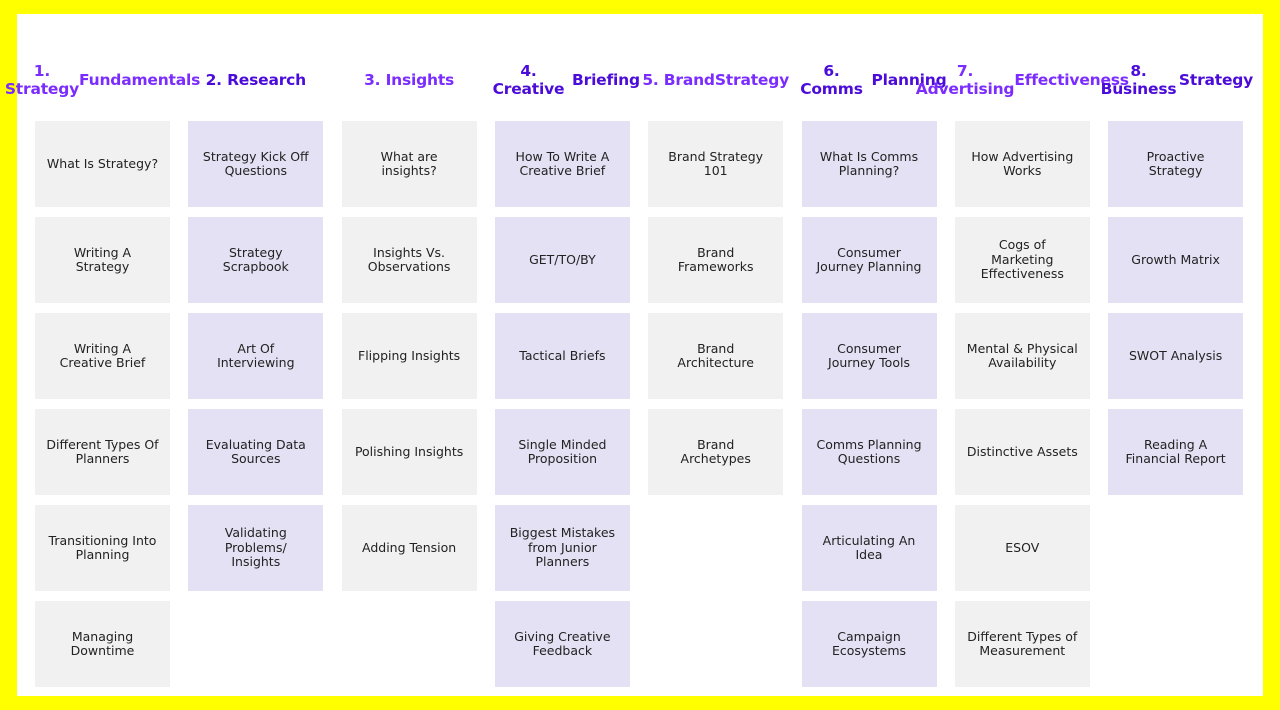 This screenshot has height=710, width=1280. I want to click on lesson-card-writing-a-creative-brief: Writing A Creative Brief, so click(102, 356).